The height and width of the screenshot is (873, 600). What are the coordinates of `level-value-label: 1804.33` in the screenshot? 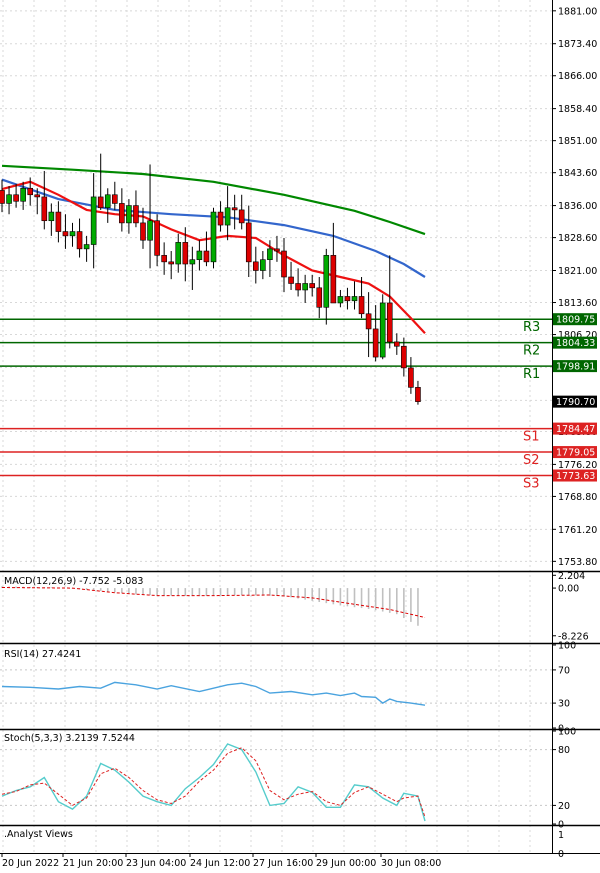 It's located at (575, 343).